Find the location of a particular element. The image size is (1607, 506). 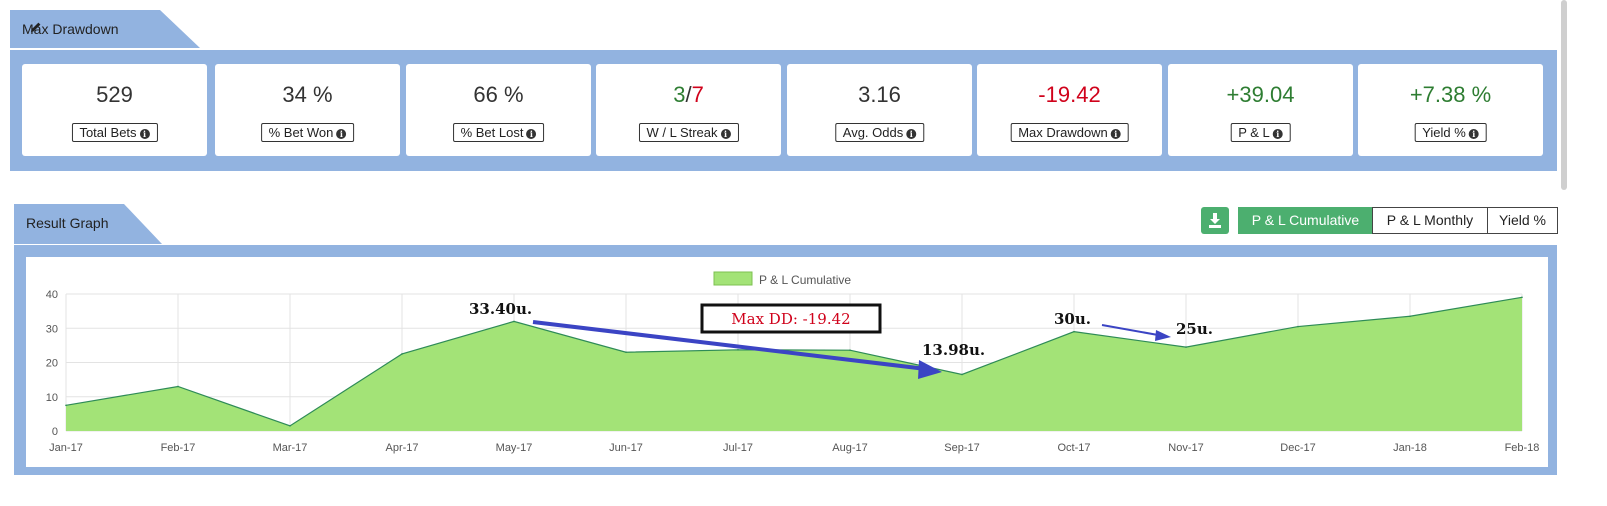

stat-label-wl-streak: W / L Streak i is located at coordinates (688, 132).